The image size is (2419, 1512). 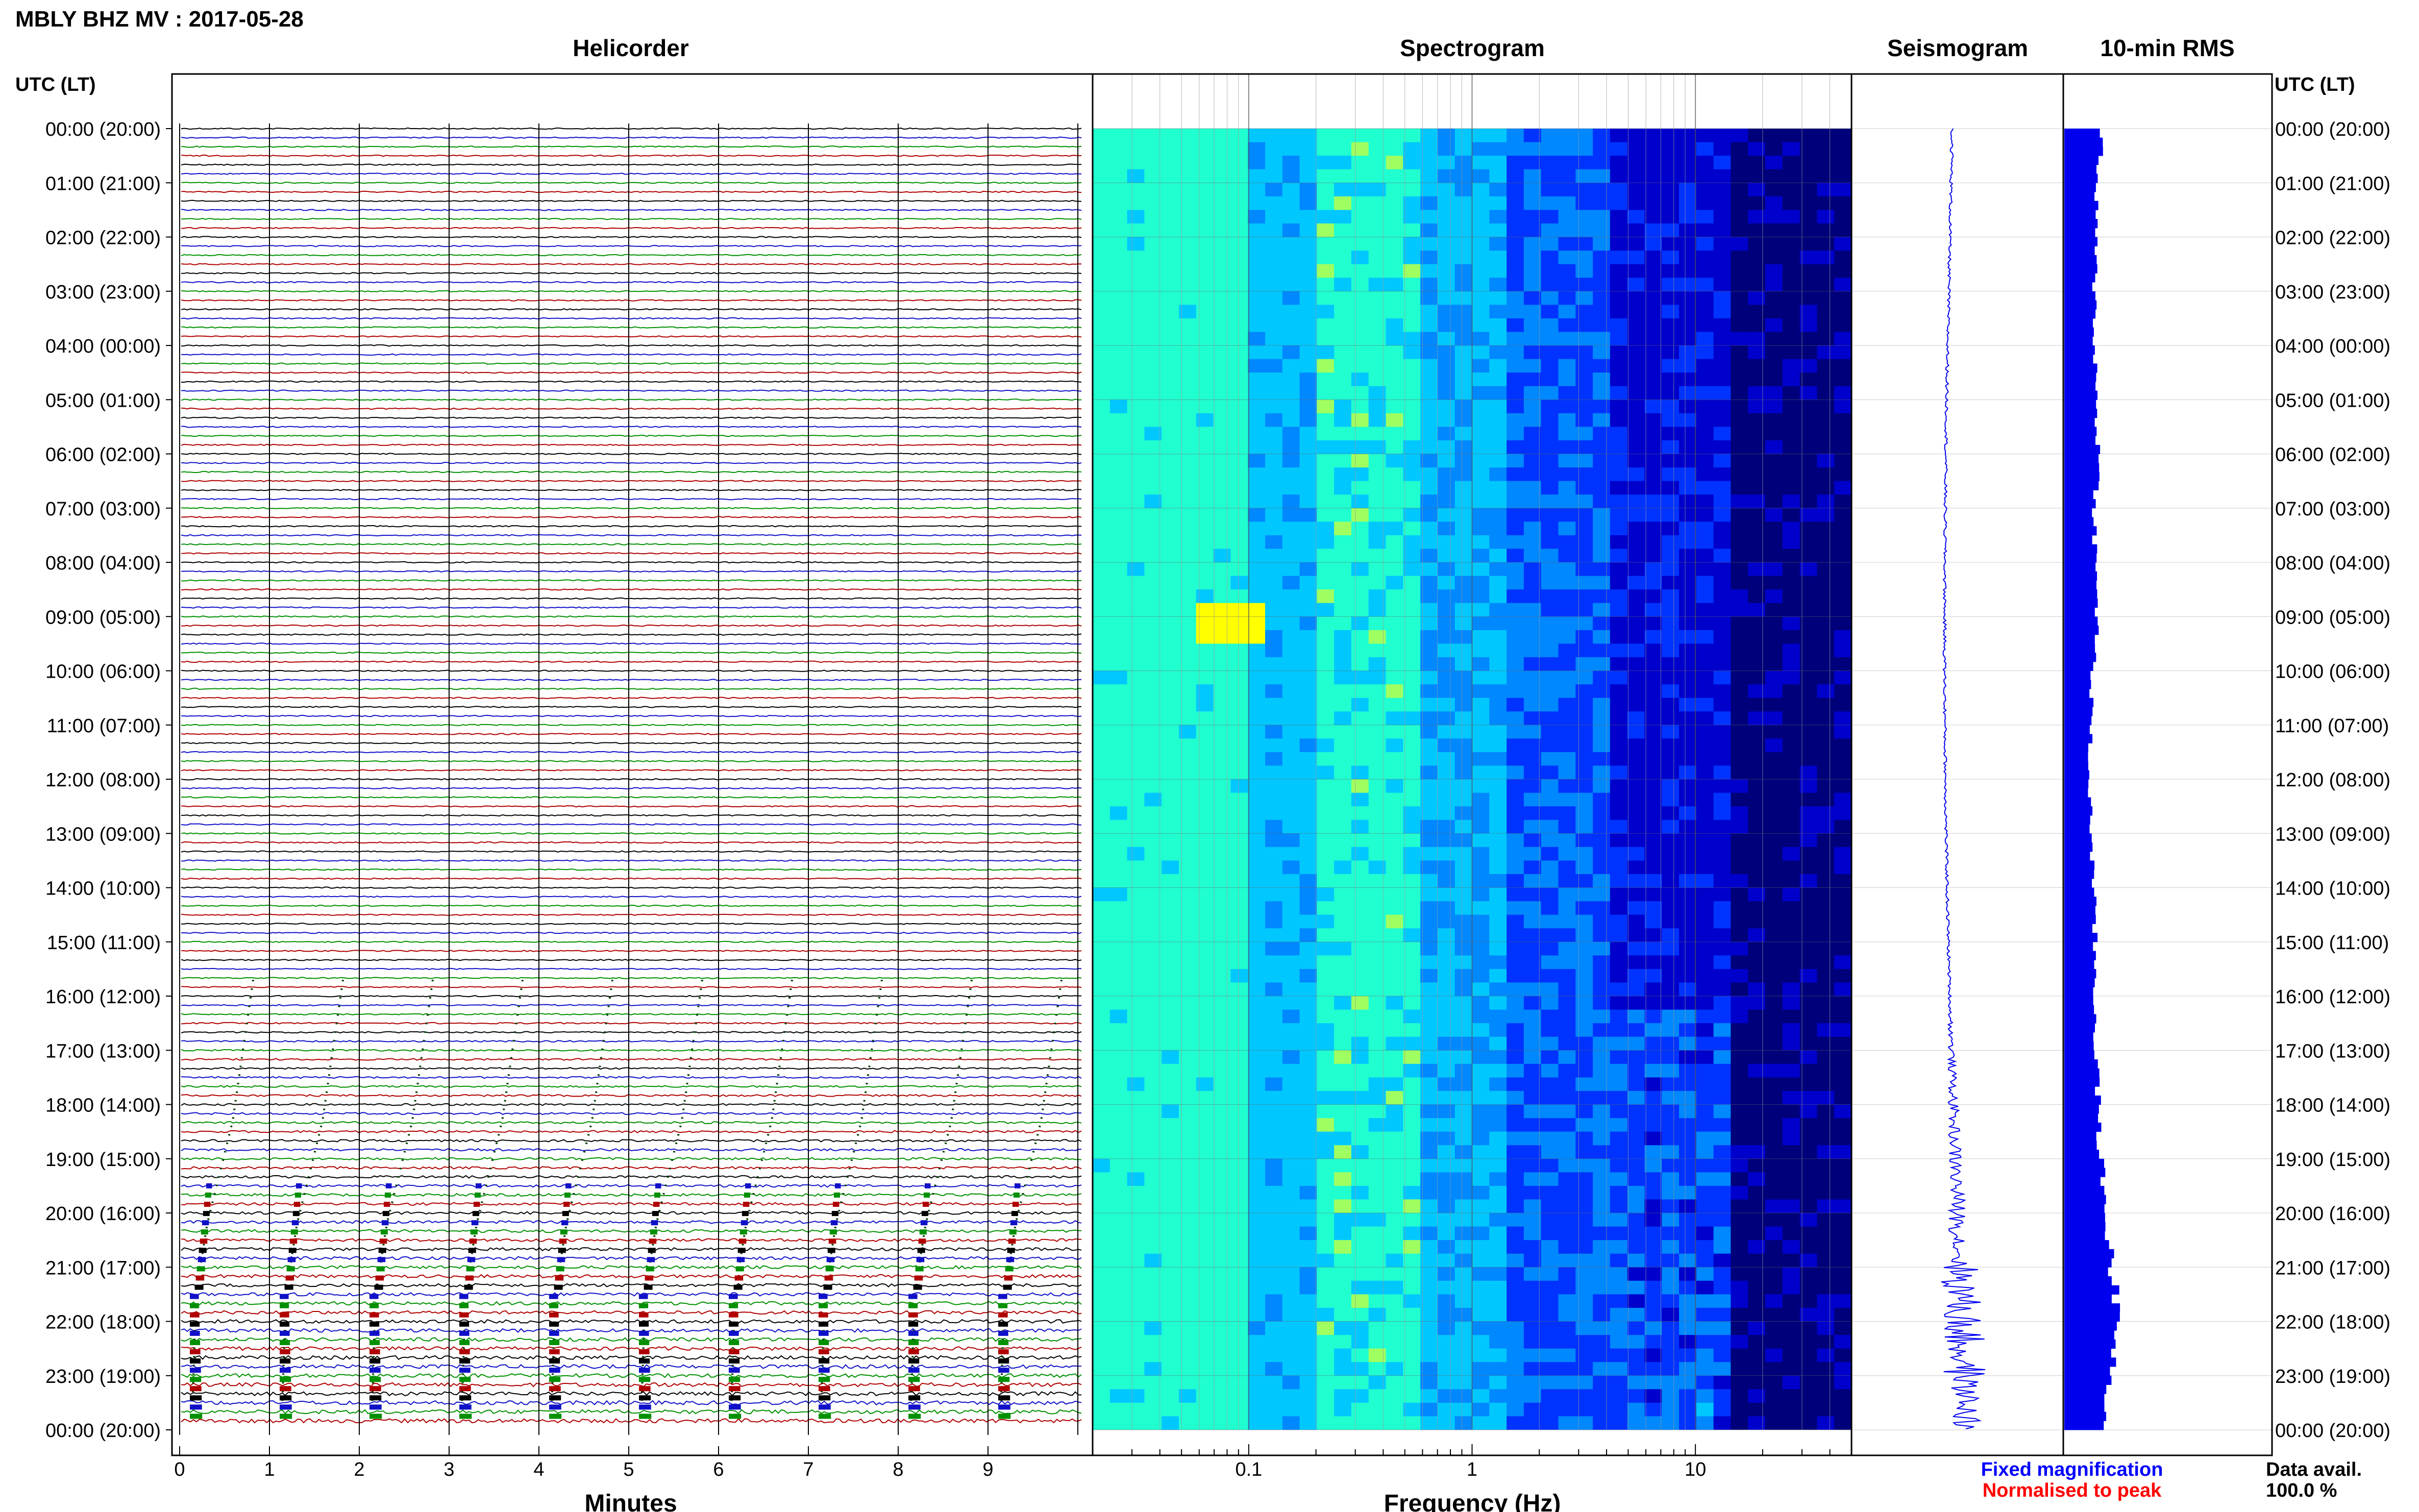 I want to click on time-tick-label-left: 16:00 (12:00), so click(x=103, y=997).